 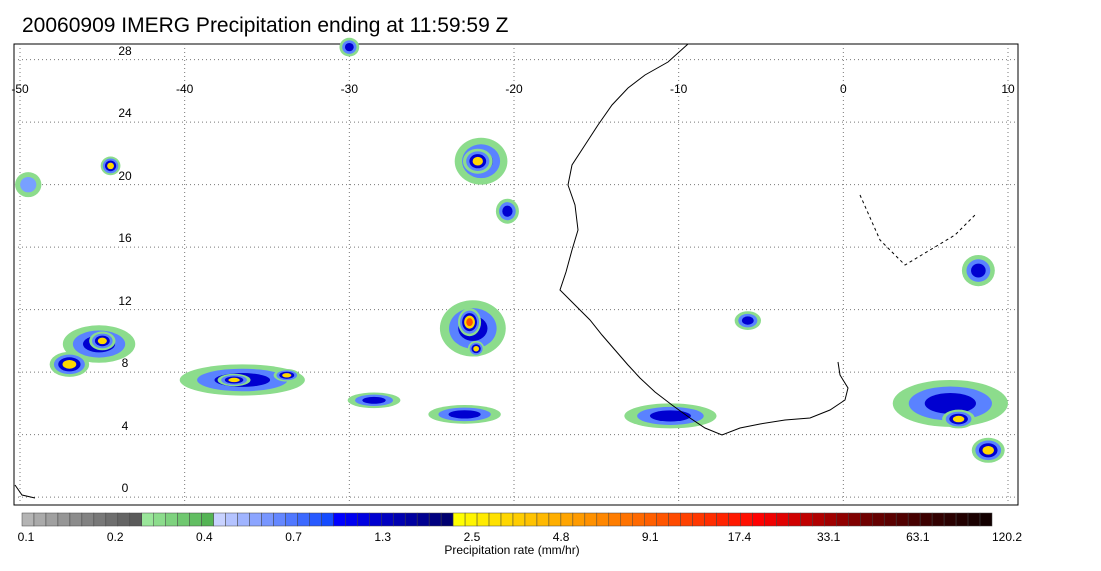 What do you see at coordinates (20, 89) in the screenshot?
I see `longitude-label: -50` at bounding box center [20, 89].